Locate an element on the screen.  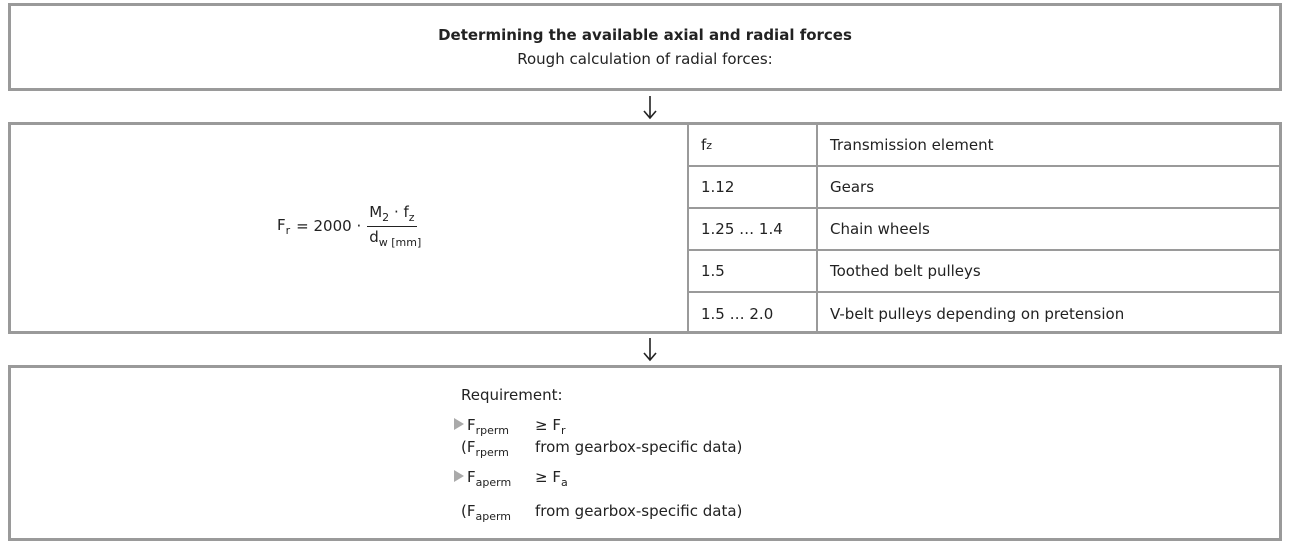
symbol: f is located at coordinates (704, 145).